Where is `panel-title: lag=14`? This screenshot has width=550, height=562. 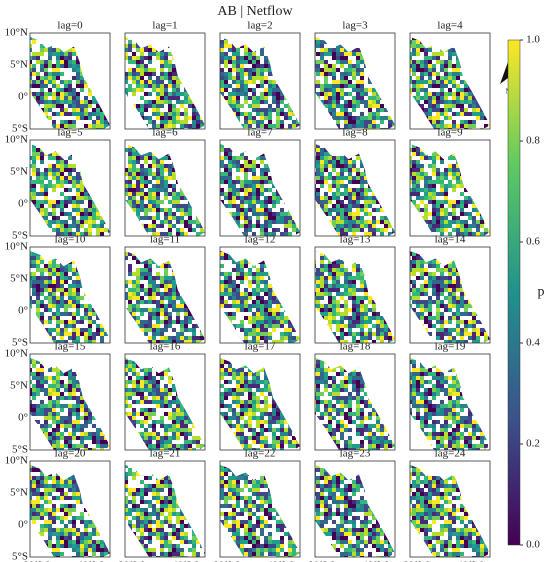 panel-title: lag=14 is located at coordinates (450, 240).